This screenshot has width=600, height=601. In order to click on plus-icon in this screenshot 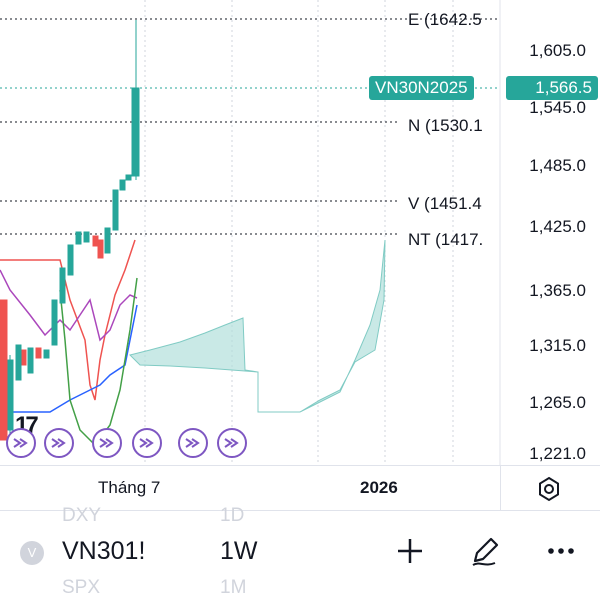, I will do `click(410, 551)`.